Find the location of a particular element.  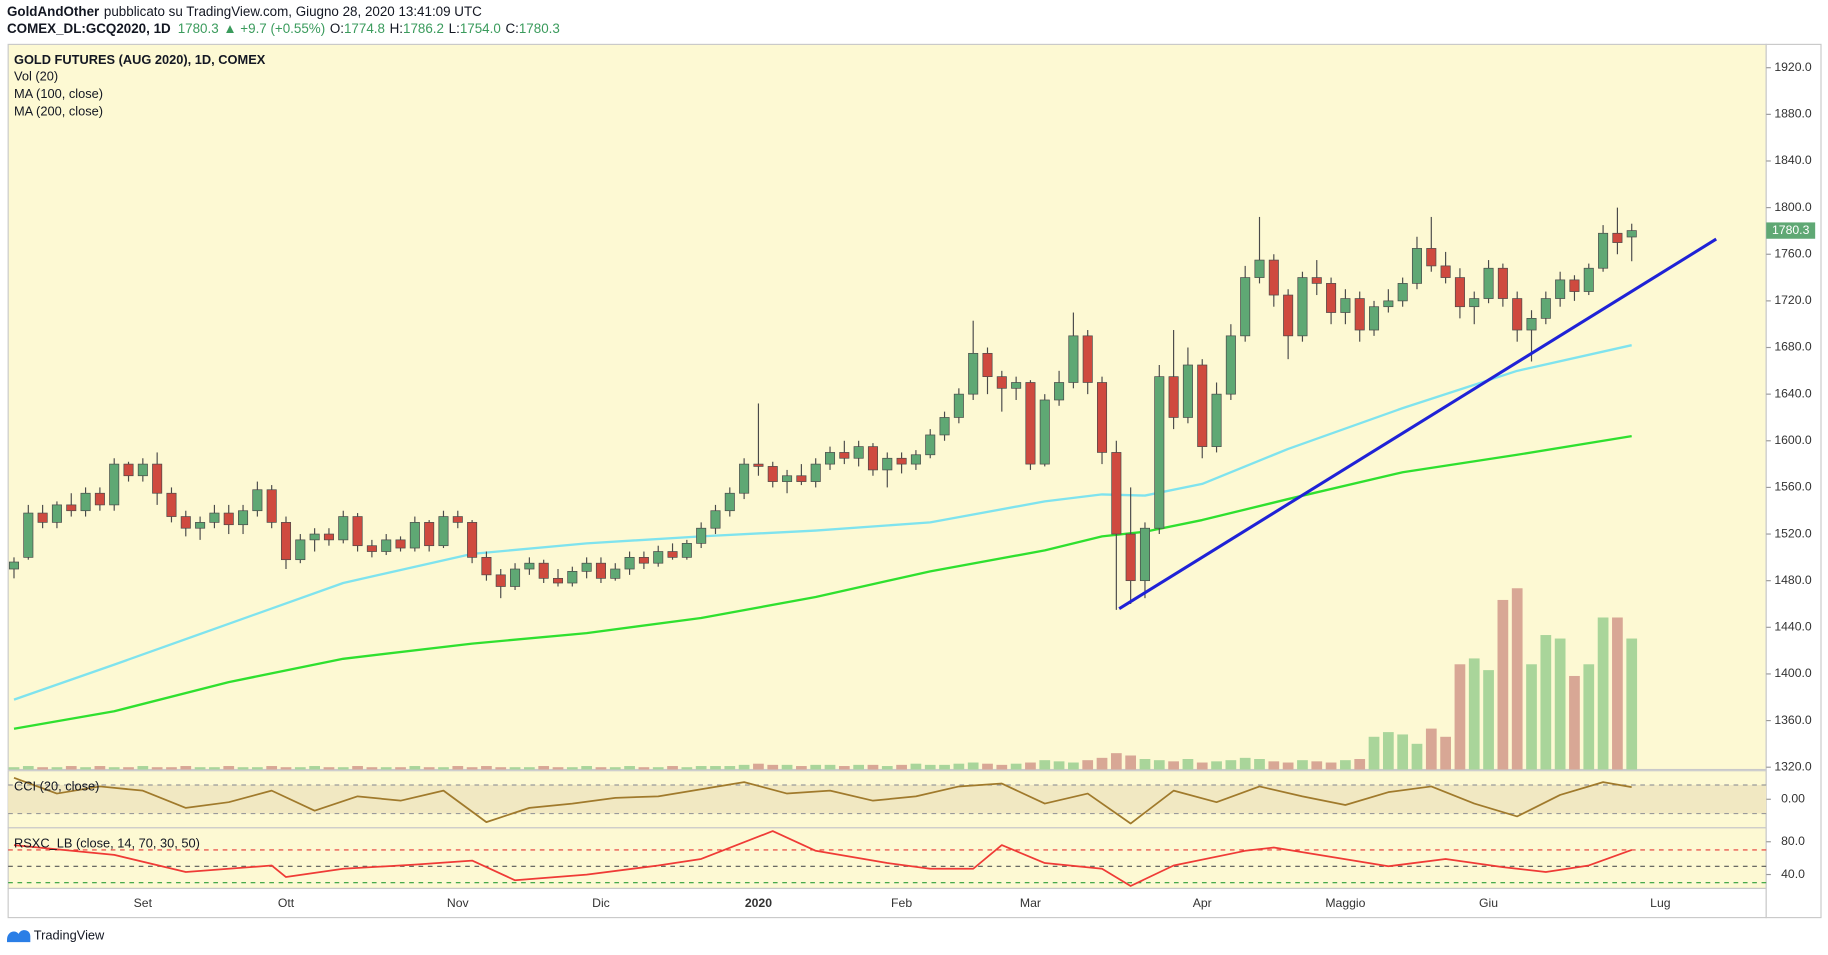

ohlc-label: L: is located at coordinates (454, 28).